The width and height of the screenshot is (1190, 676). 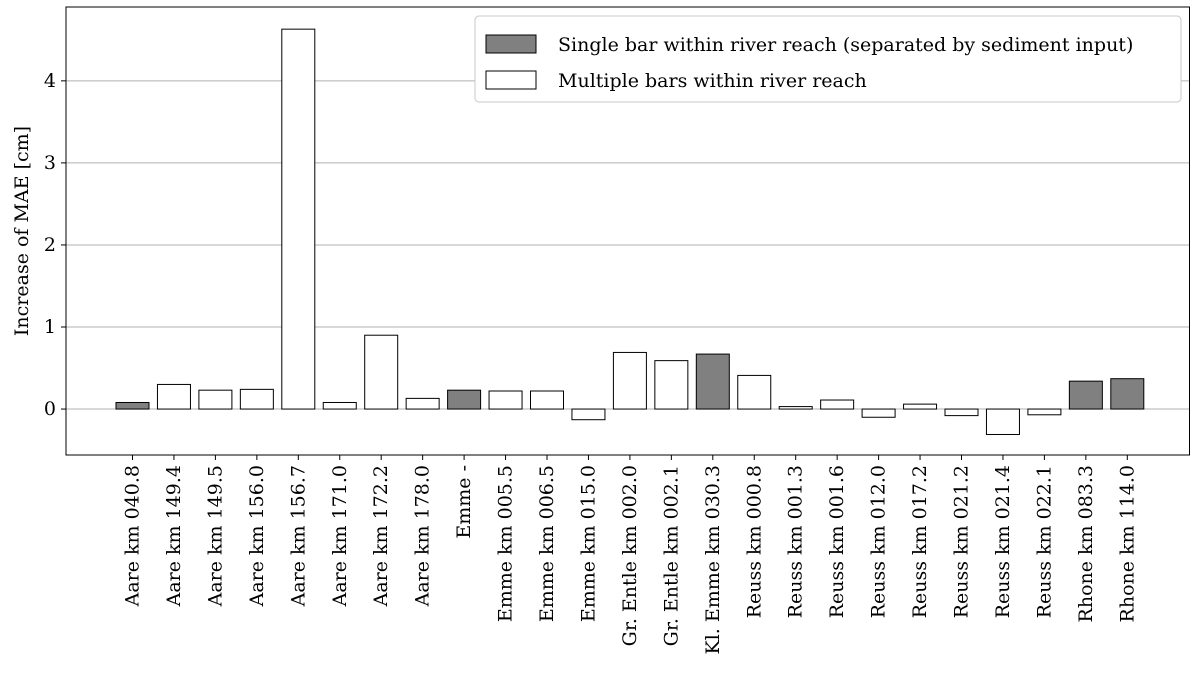 I want to click on x-tick-label: Reuss km 021.2, so click(x=962, y=541).